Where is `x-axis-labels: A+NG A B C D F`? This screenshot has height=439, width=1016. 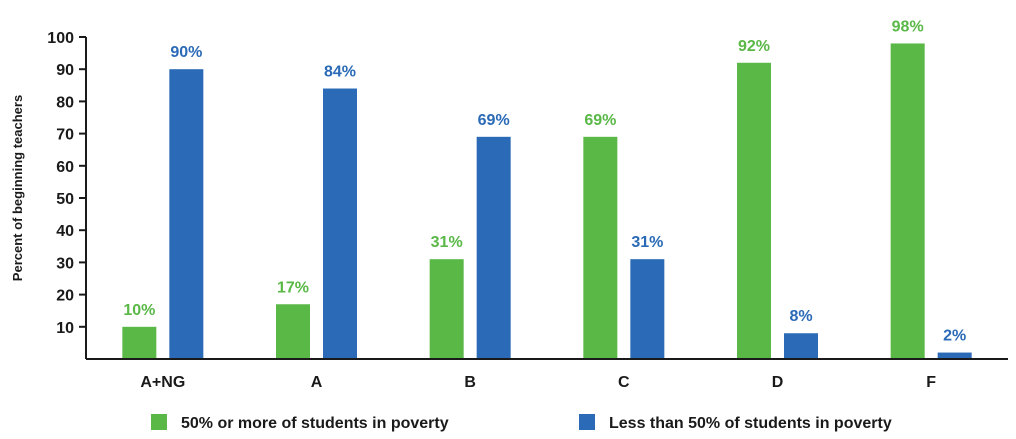
x-axis-labels: A+NG A B C D F is located at coordinates (538, 382).